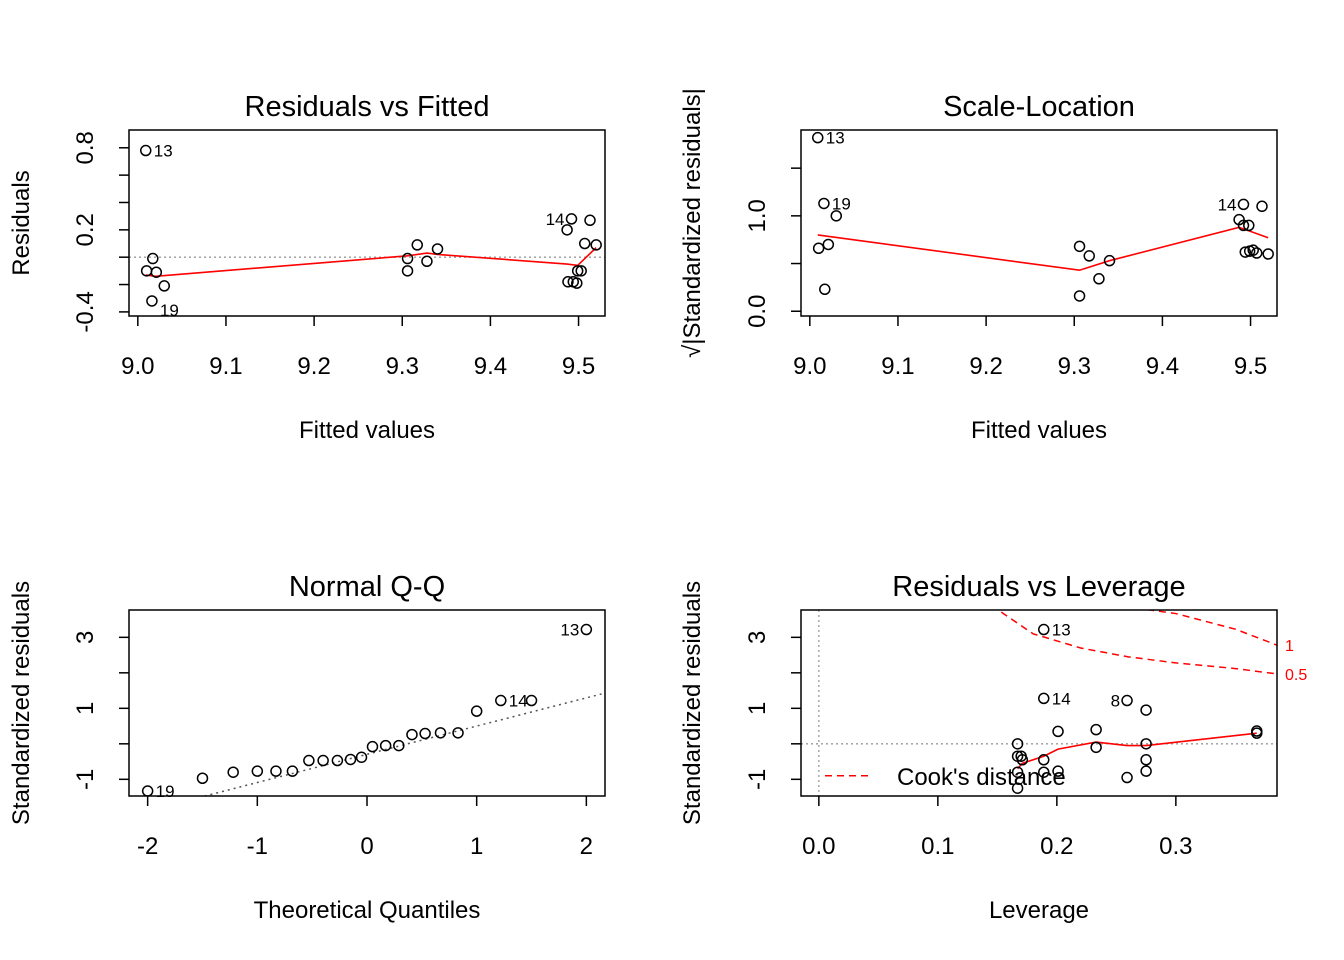 This screenshot has width=1344, height=960. What do you see at coordinates (818, 846) in the screenshot?
I see `x-tick-label: 0.0` at bounding box center [818, 846].